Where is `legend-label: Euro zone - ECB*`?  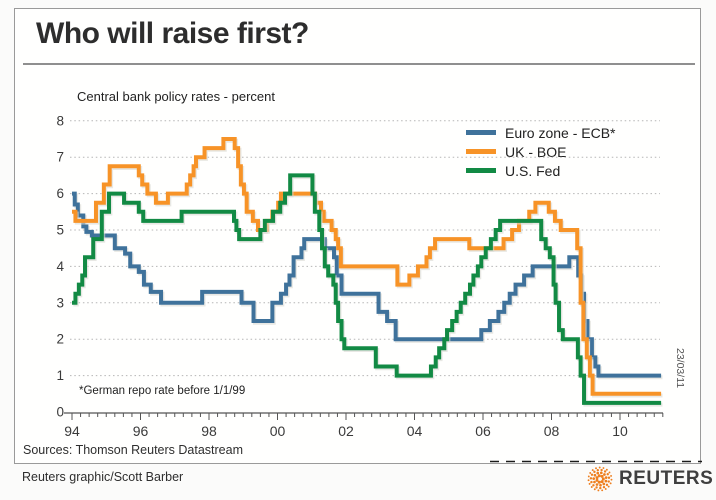
legend-label: Euro zone - ECB* is located at coordinates (560, 132).